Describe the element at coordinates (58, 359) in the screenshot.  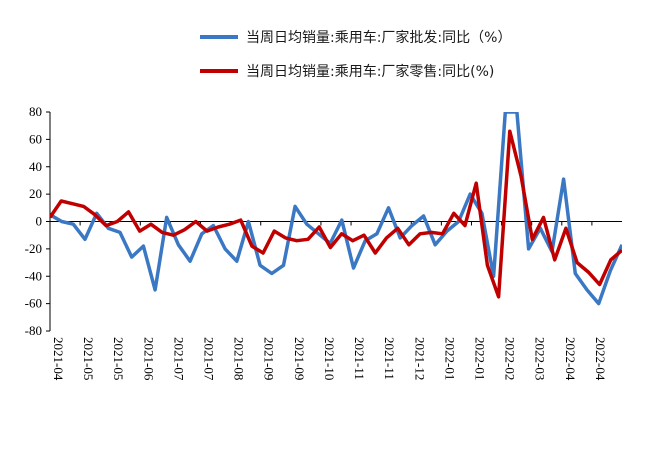
I see `x-tick-label: 2021-04` at that location.